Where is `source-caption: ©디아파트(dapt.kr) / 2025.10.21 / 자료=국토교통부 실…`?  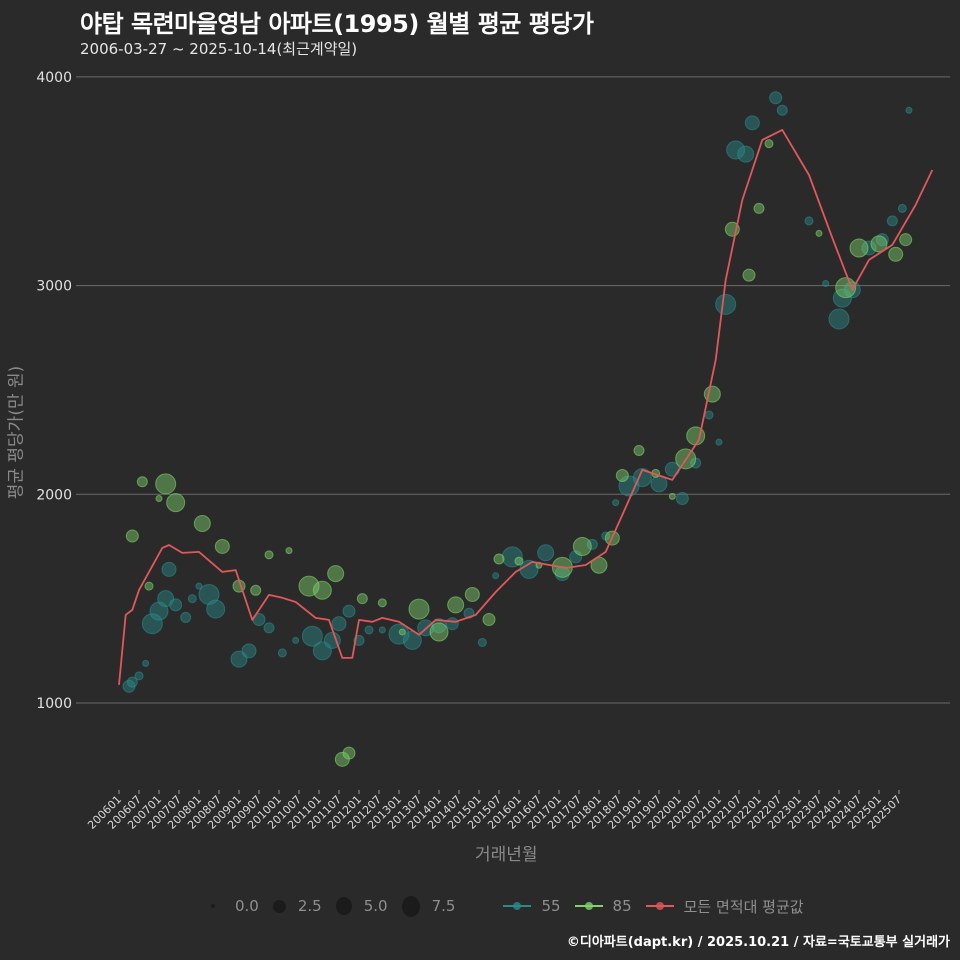 source-caption: ©디아파트(dapt.kr) / 2025.10.21 / 자료=국토교통부 실… is located at coordinates (758, 942).